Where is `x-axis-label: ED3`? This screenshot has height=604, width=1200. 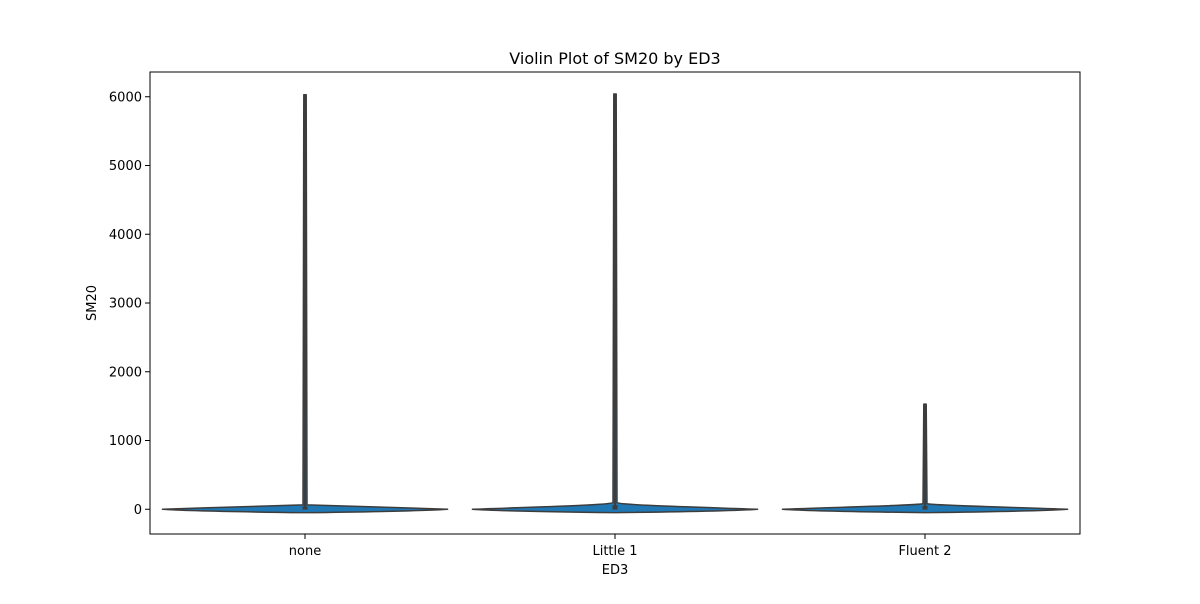
x-axis-label: ED3 is located at coordinates (615, 570).